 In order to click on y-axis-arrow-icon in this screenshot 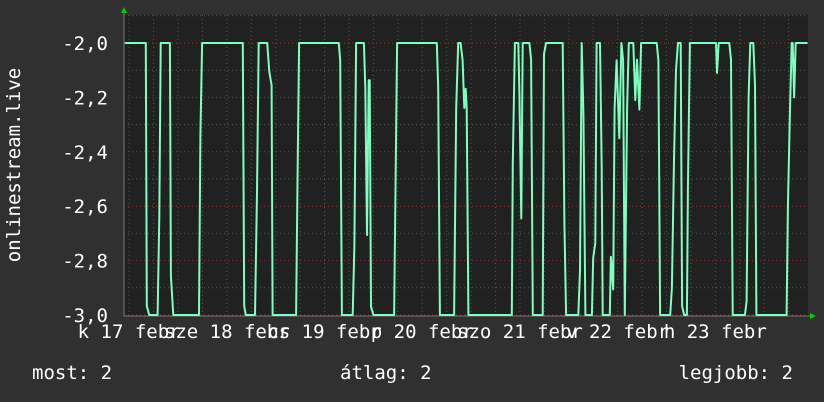, I will do `click(124, 10)`.